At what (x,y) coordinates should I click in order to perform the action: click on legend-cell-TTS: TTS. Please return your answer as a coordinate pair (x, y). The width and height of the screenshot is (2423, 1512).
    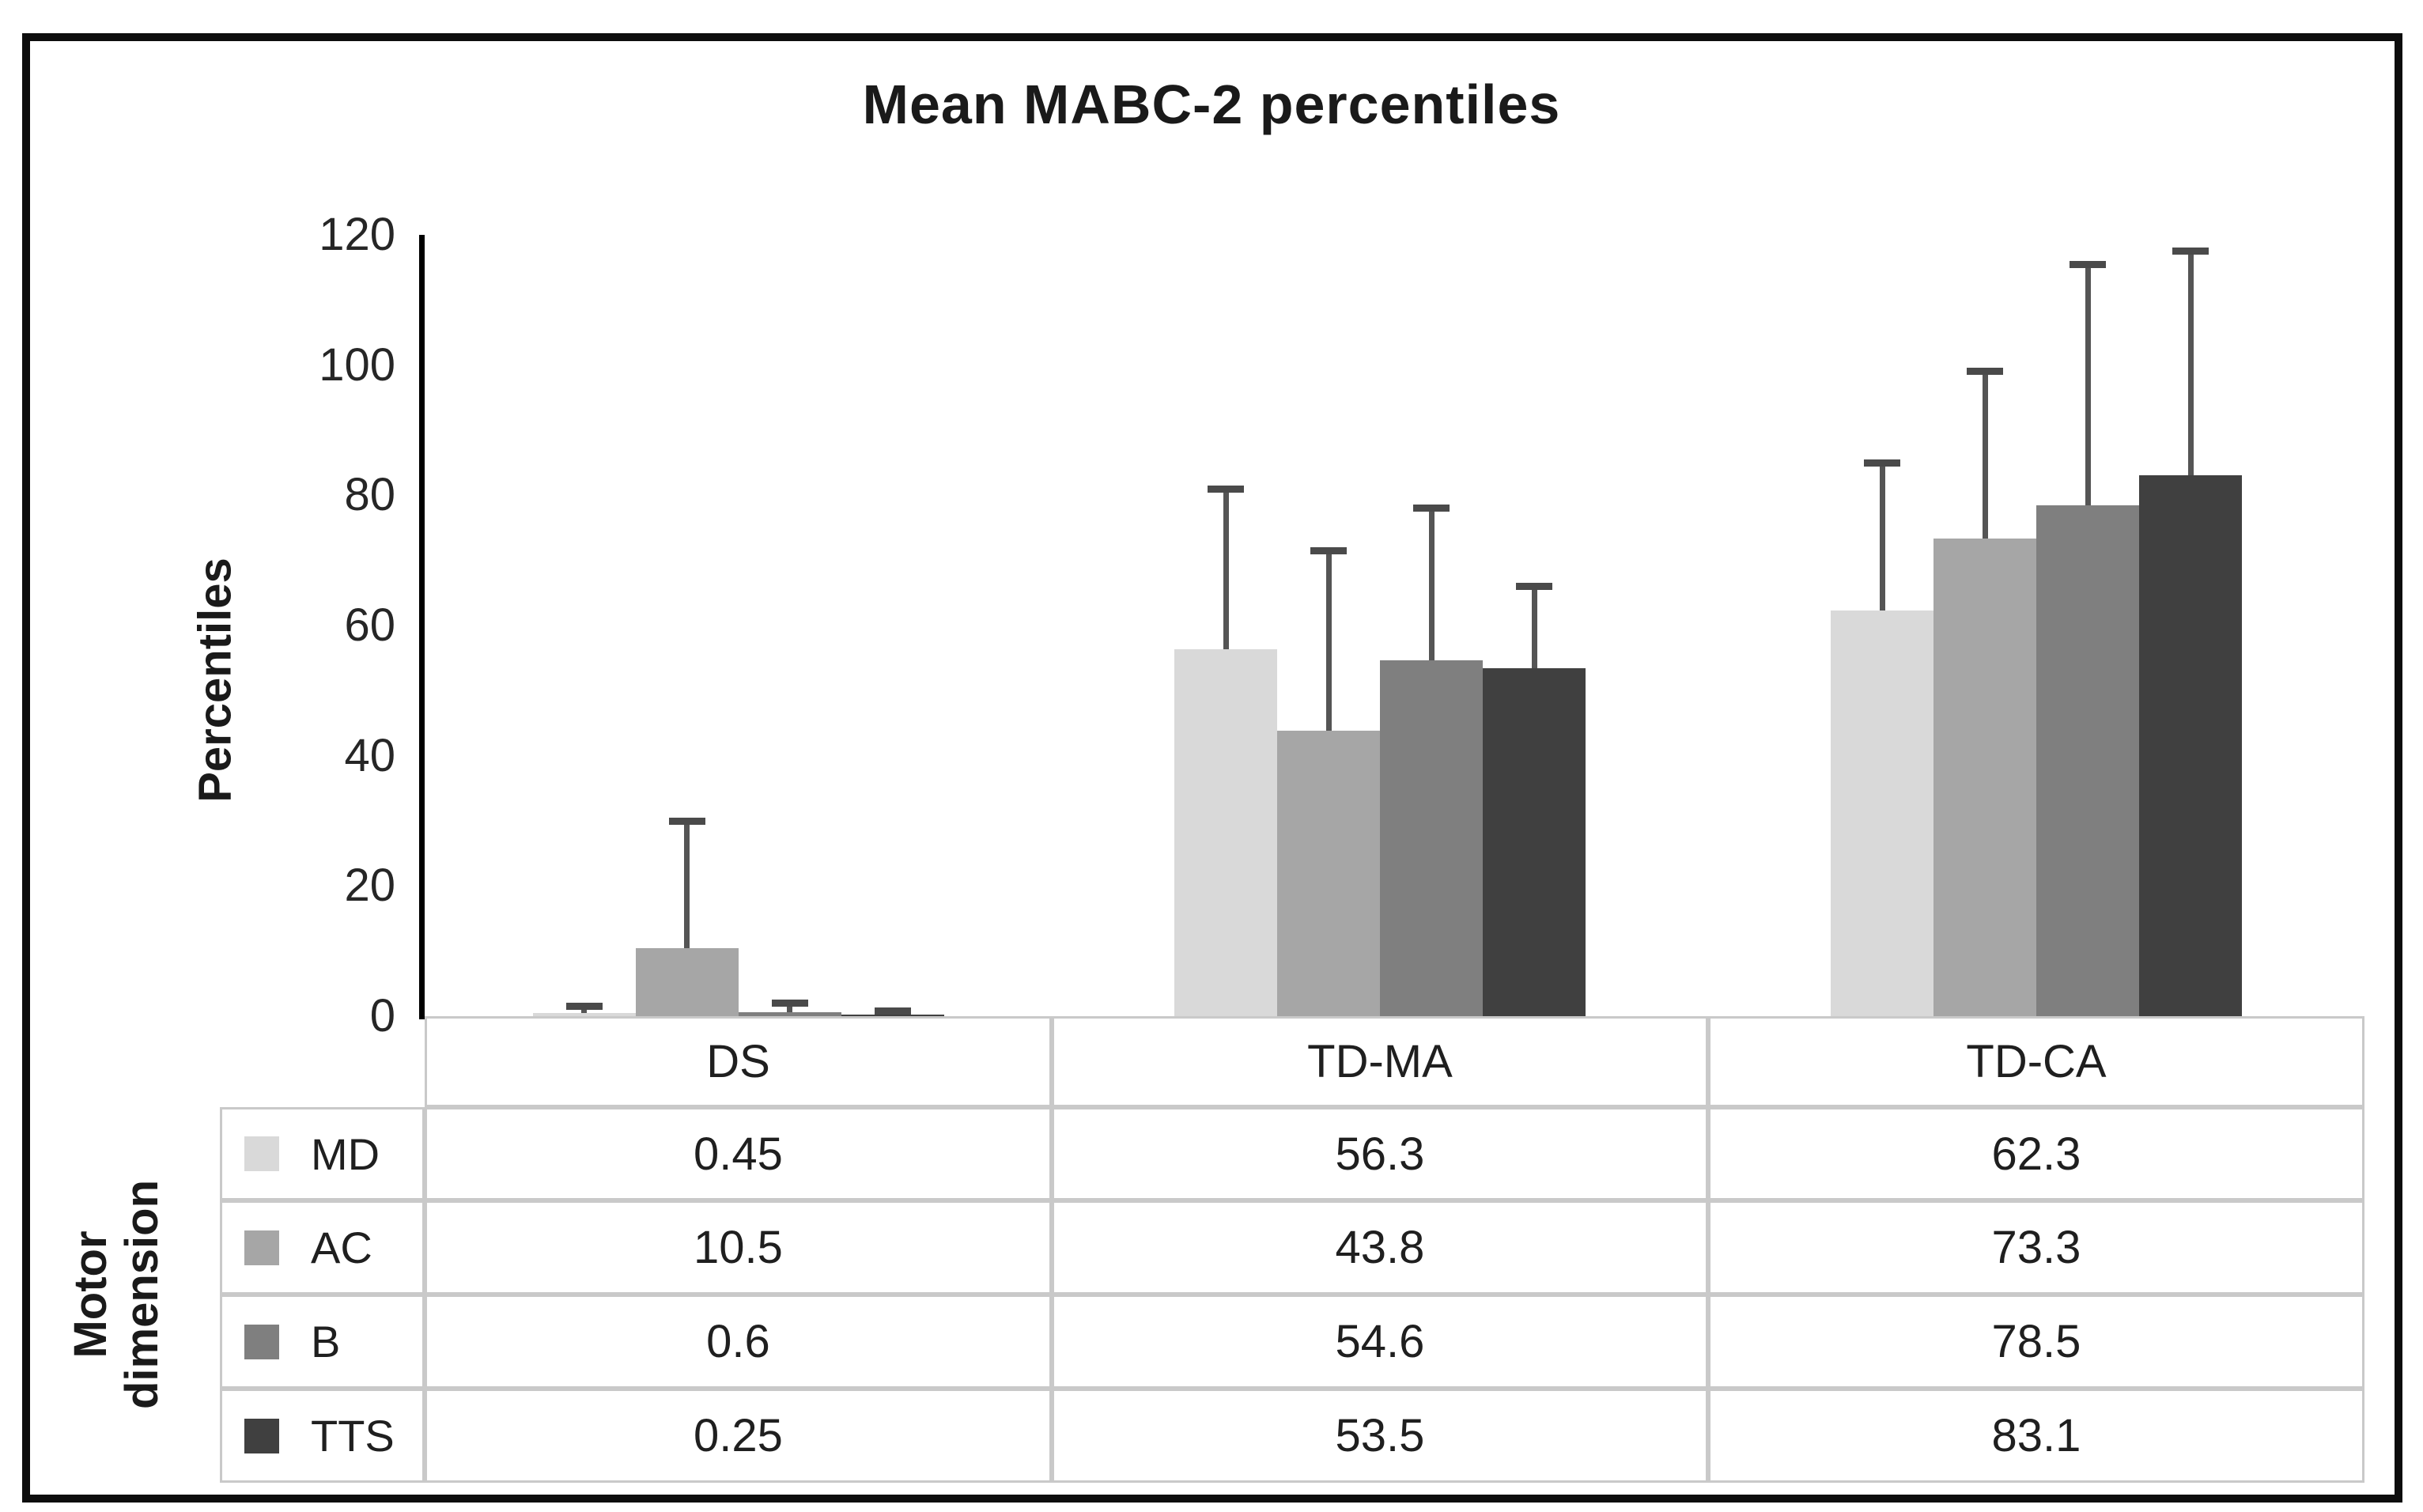
    Looking at the image, I should click on (322, 1436).